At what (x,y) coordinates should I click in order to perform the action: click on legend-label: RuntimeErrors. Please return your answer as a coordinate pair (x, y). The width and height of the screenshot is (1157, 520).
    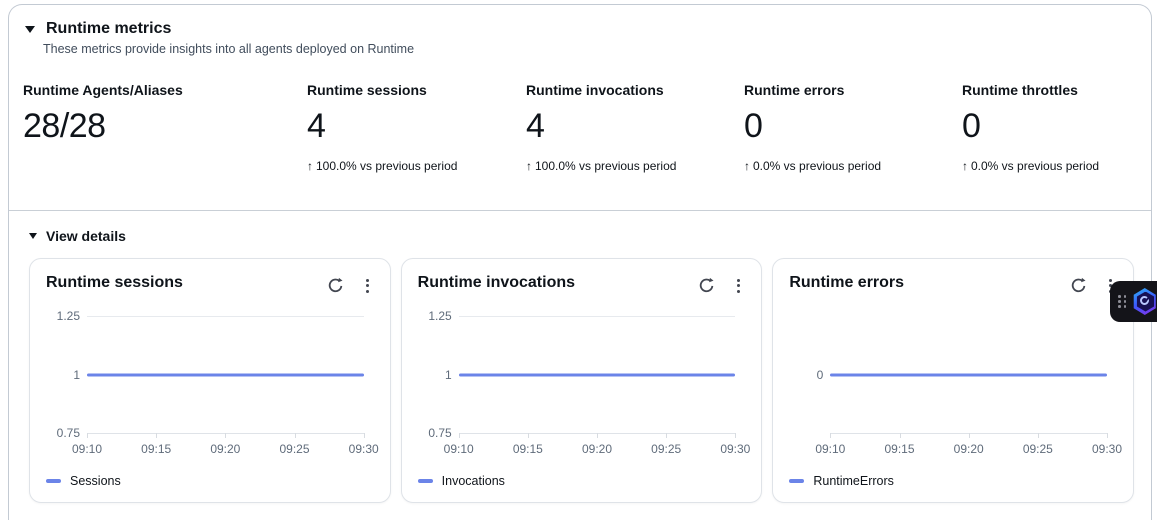
    Looking at the image, I should click on (853, 481).